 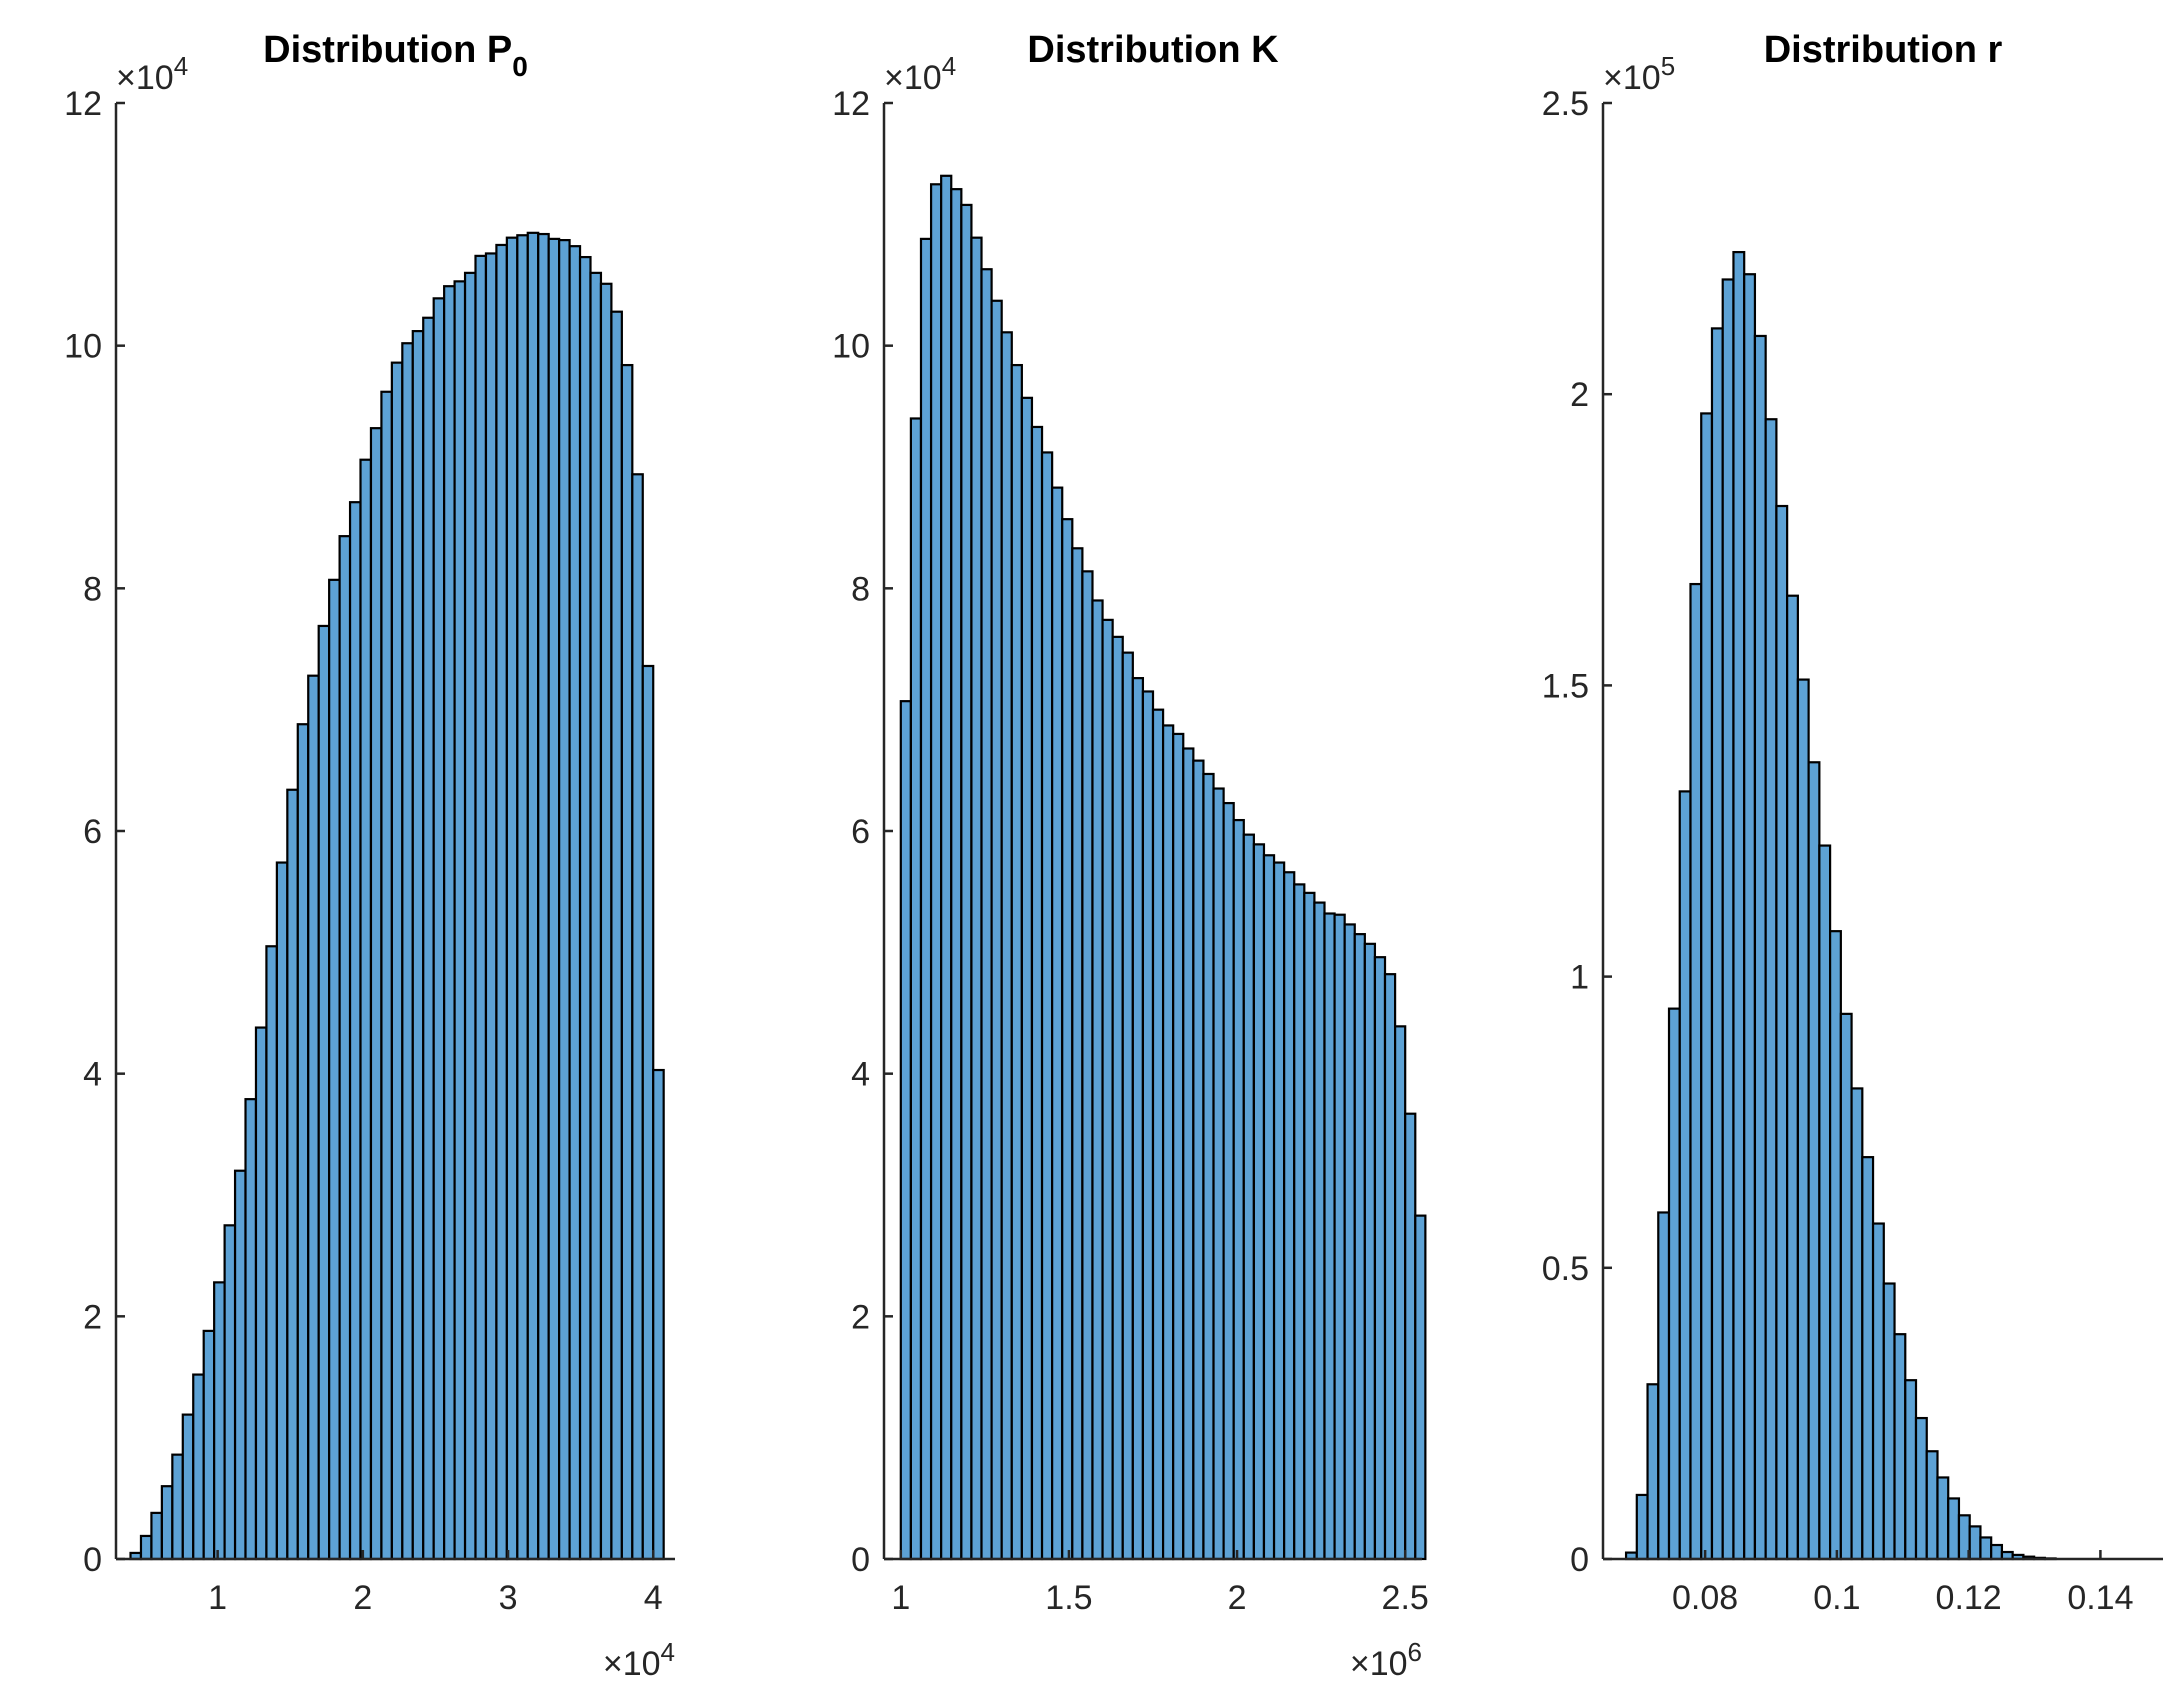 What do you see at coordinates (1883, 50) in the screenshot?
I see `chart-title: Distribution r` at bounding box center [1883, 50].